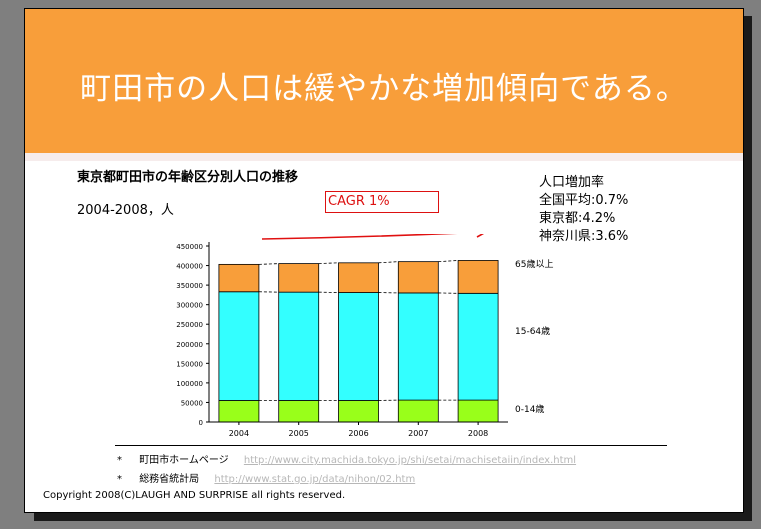  What do you see at coordinates (572, 182) in the screenshot?
I see `growth-heading: 人口増加率` at bounding box center [572, 182].